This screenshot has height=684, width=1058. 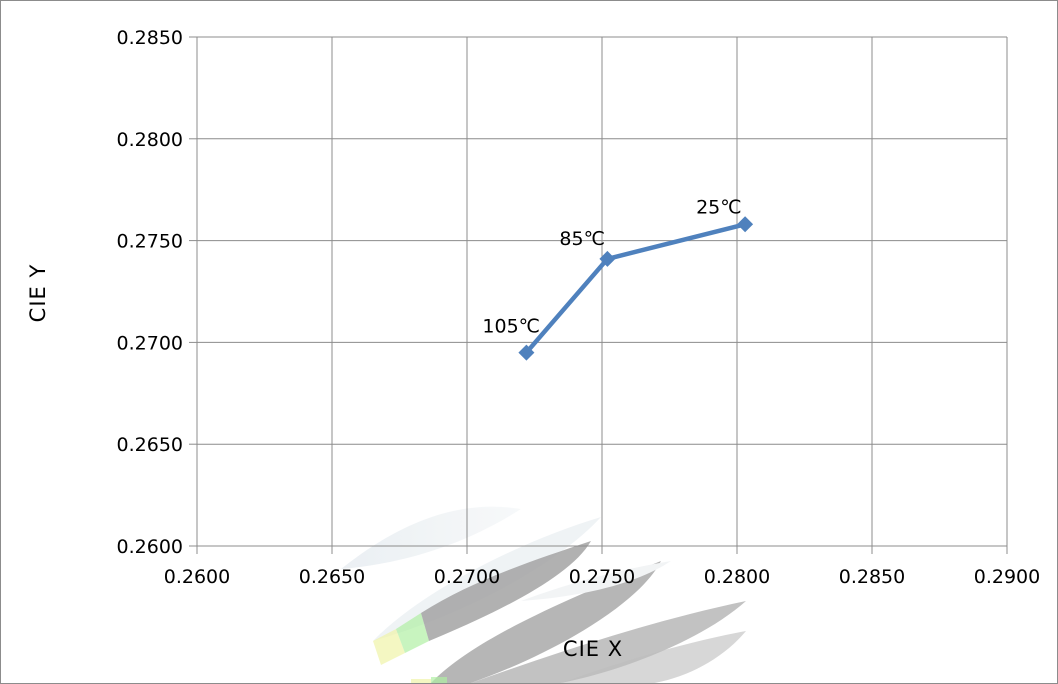 I want to click on x-tick-label: 0.2900, so click(x=1007, y=577).